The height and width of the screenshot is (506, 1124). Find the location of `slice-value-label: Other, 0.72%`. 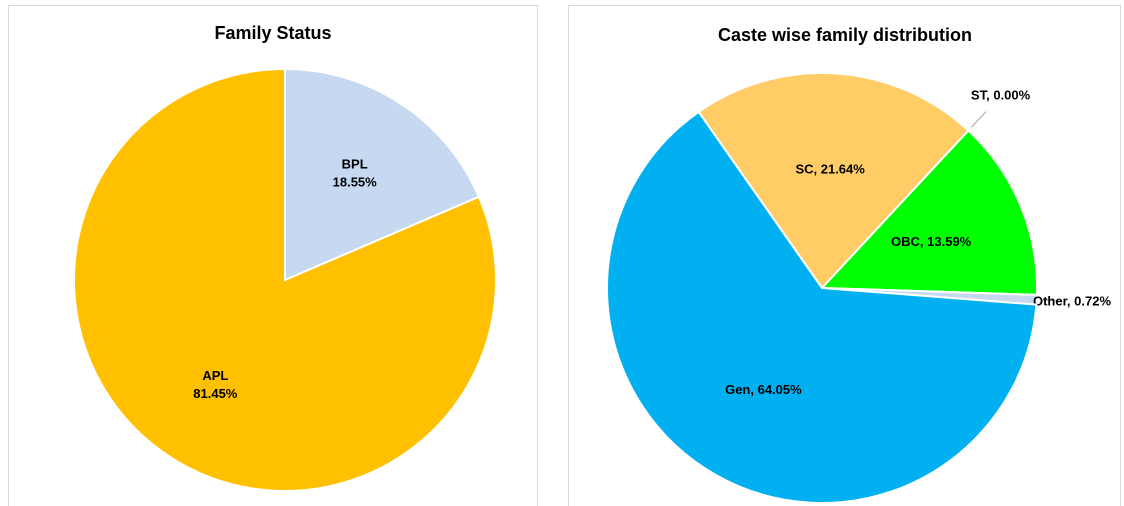

slice-value-label: Other, 0.72% is located at coordinates (1072, 301).